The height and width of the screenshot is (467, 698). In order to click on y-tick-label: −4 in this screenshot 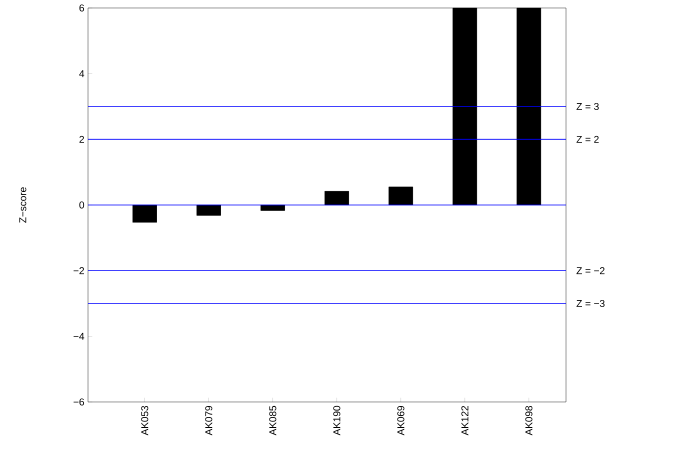, I will do `click(79, 336)`.